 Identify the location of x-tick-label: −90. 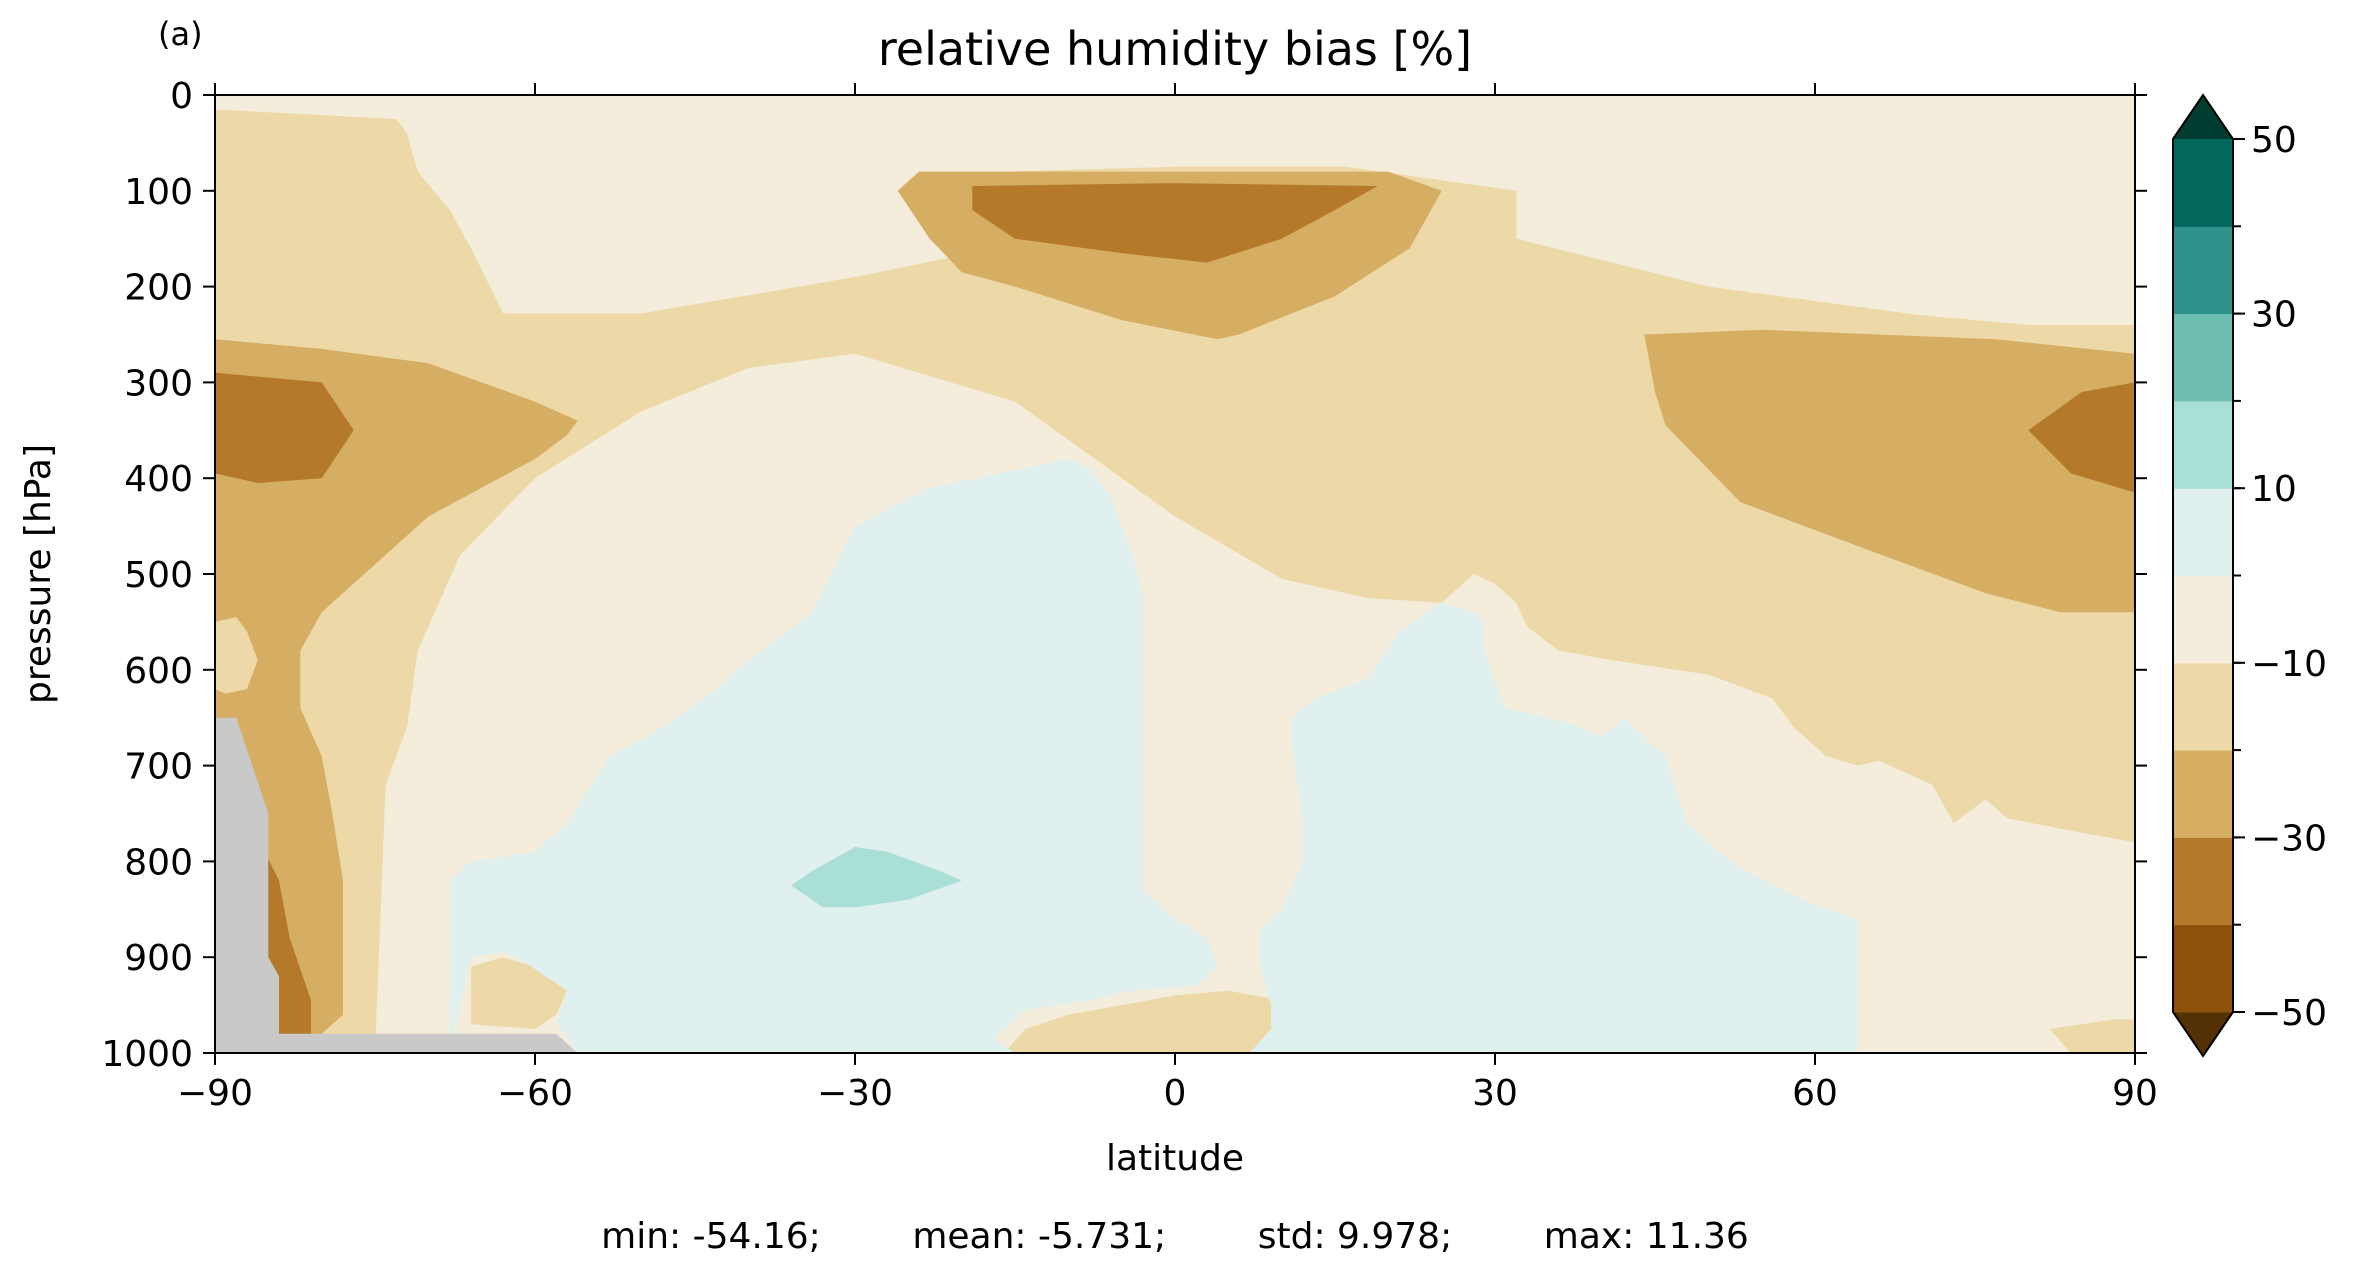
(215, 1093).